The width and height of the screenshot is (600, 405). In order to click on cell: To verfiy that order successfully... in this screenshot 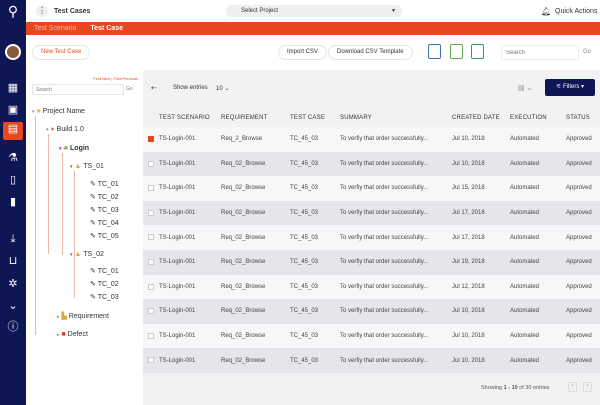, I will do `click(396, 188)`.